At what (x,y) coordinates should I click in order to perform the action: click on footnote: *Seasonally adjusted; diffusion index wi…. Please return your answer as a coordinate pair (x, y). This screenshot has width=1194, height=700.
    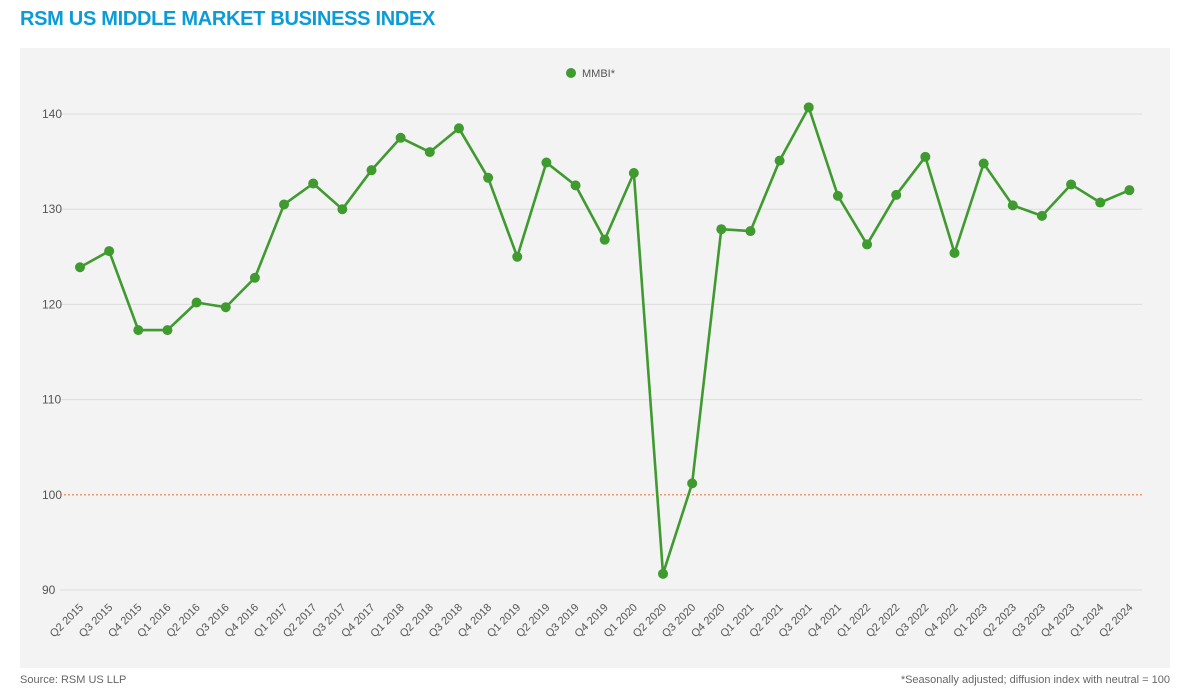
    Looking at the image, I should click on (1035, 680).